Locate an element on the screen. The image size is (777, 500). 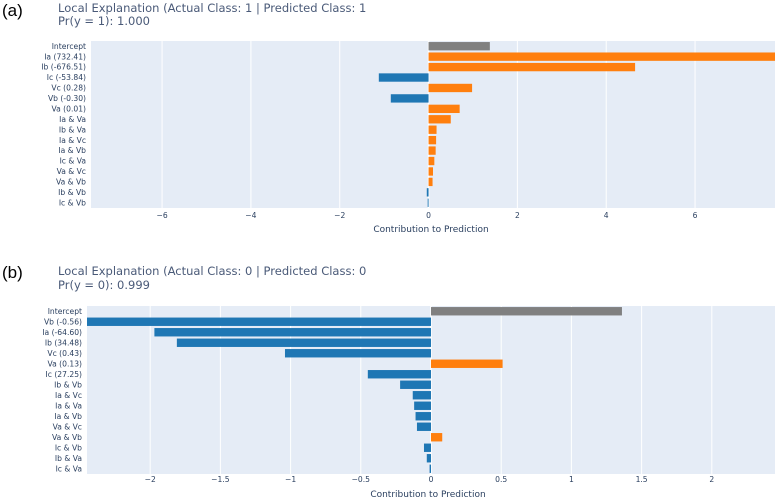
x-tick-label: 1.5 is located at coordinates (642, 479).